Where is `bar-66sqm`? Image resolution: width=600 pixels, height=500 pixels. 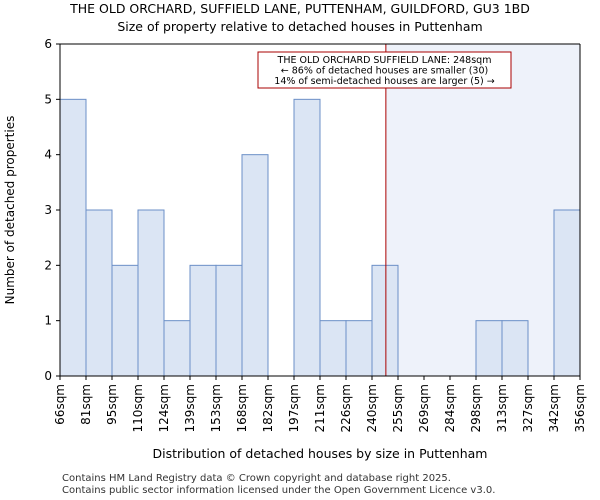 bar-66sqm is located at coordinates (73, 237).